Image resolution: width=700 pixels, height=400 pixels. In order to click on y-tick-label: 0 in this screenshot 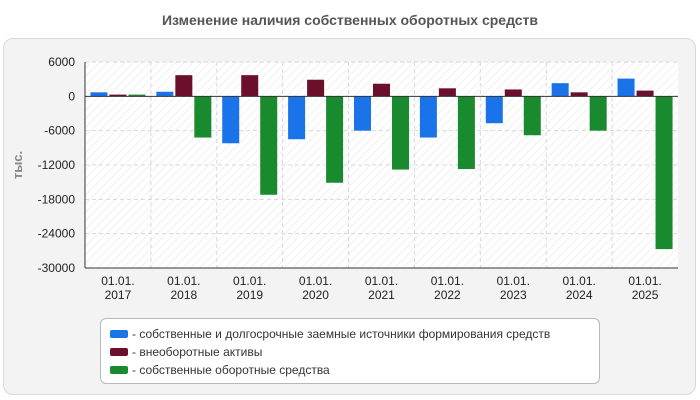, I will do `click(71, 96)`.